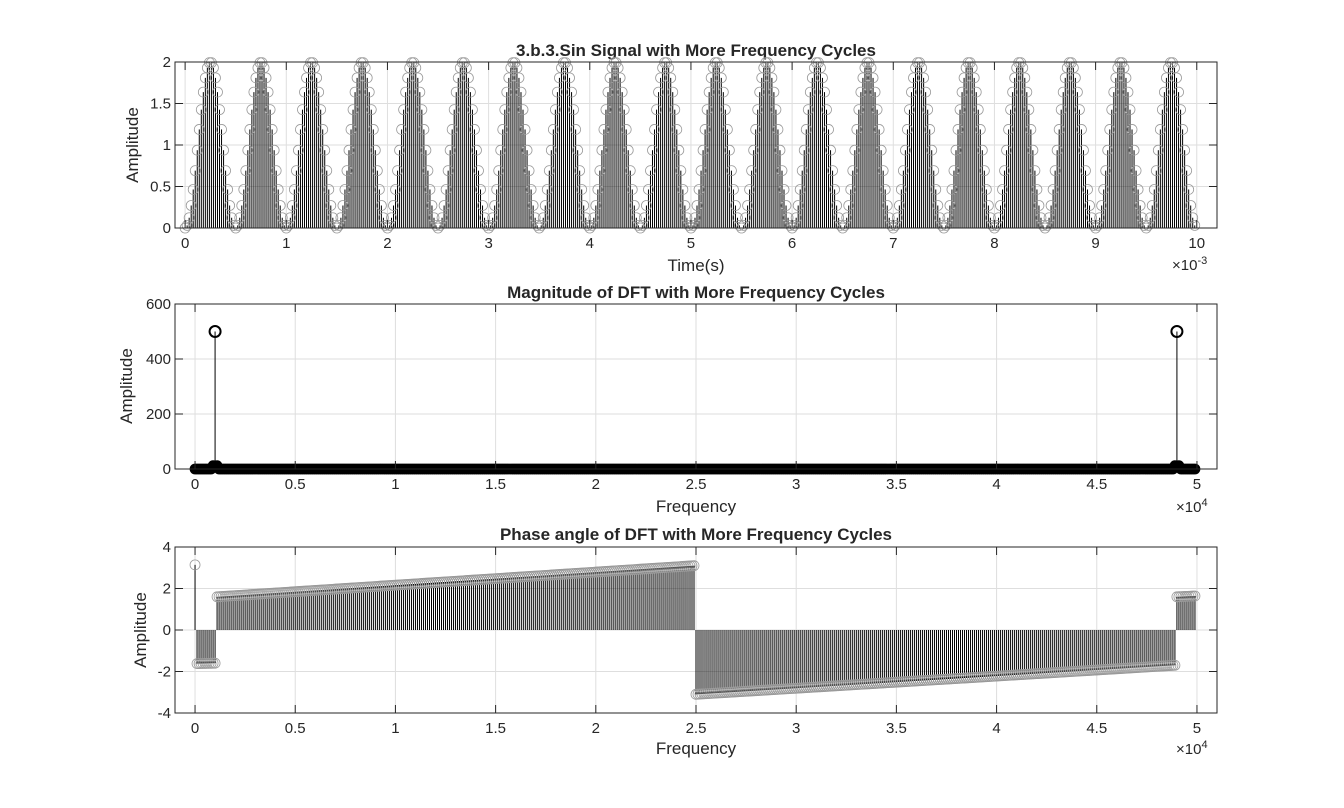  I want to click on x-axis-multiplier: ×10⁴, so click(1192, 506).